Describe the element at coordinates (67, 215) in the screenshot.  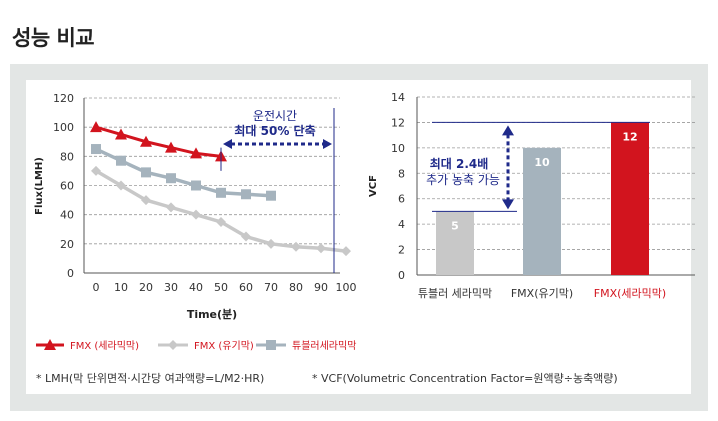
I see `line-chart-y-tick-label: 40` at that location.